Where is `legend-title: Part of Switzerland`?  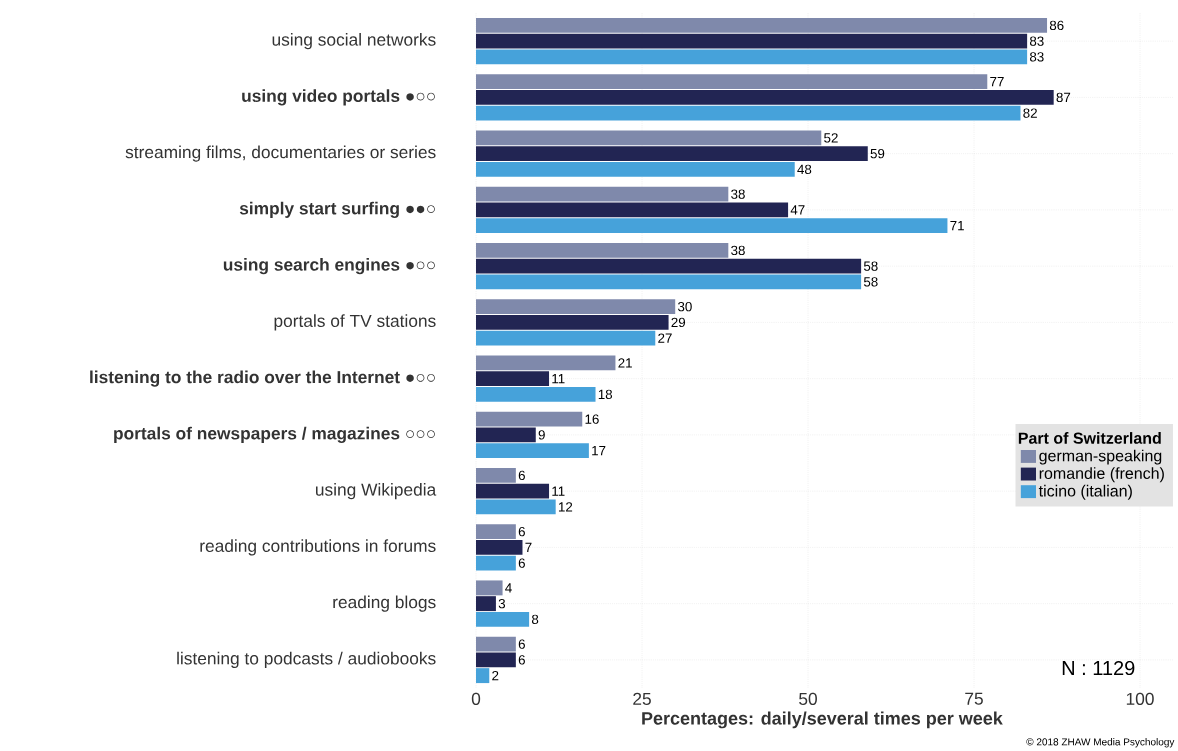
legend-title: Part of Switzerland is located at coordinates (1089, 438).